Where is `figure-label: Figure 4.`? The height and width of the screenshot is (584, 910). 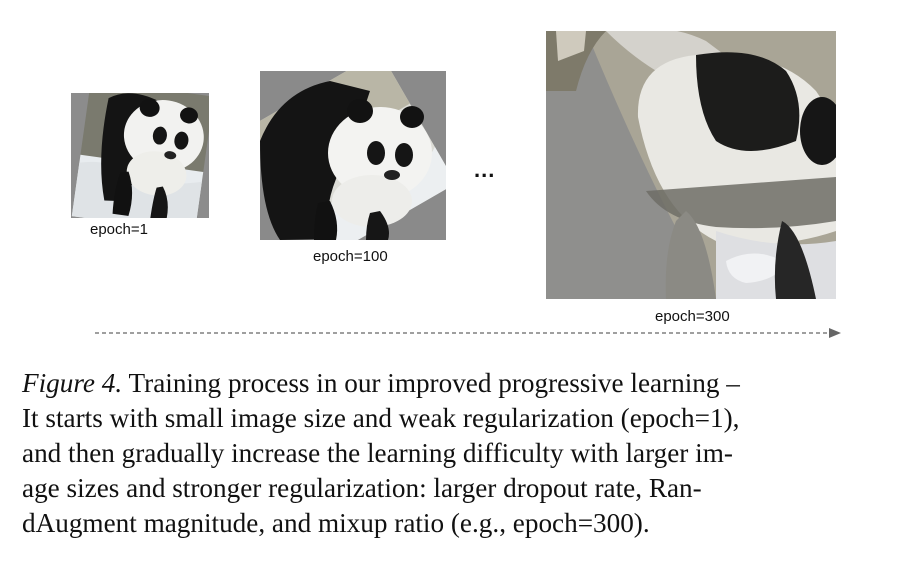 figure-label: Figure 4. is located at coordinates (72, 383).